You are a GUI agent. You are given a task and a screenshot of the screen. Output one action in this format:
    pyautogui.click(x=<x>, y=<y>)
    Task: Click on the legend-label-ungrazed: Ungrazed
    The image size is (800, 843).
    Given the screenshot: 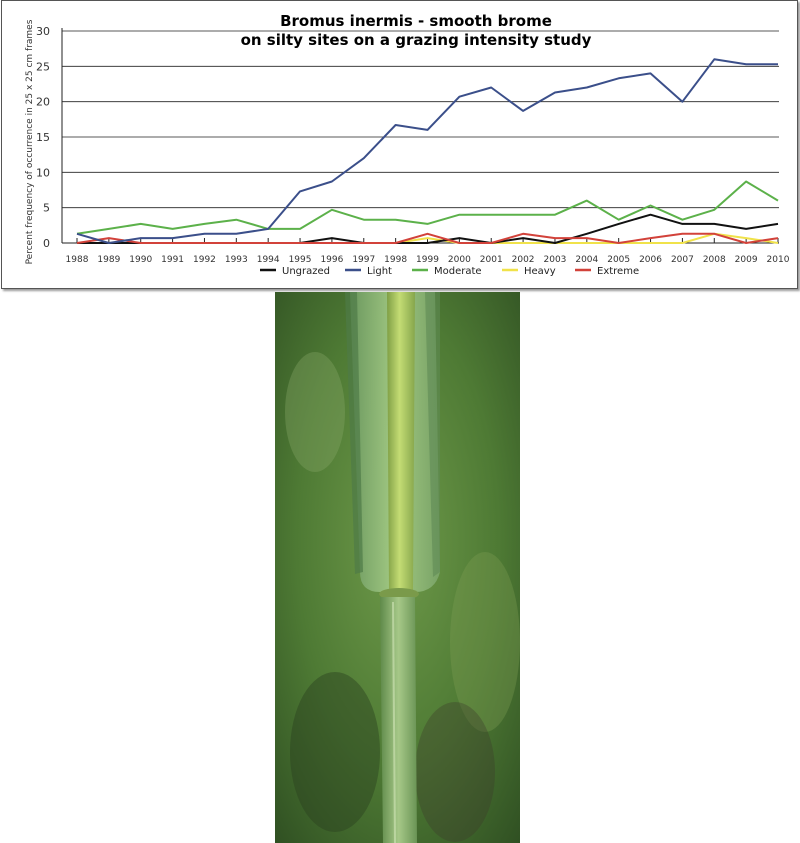 What is the action you would take?
    pyautogui.click(x=306, y=271)
    